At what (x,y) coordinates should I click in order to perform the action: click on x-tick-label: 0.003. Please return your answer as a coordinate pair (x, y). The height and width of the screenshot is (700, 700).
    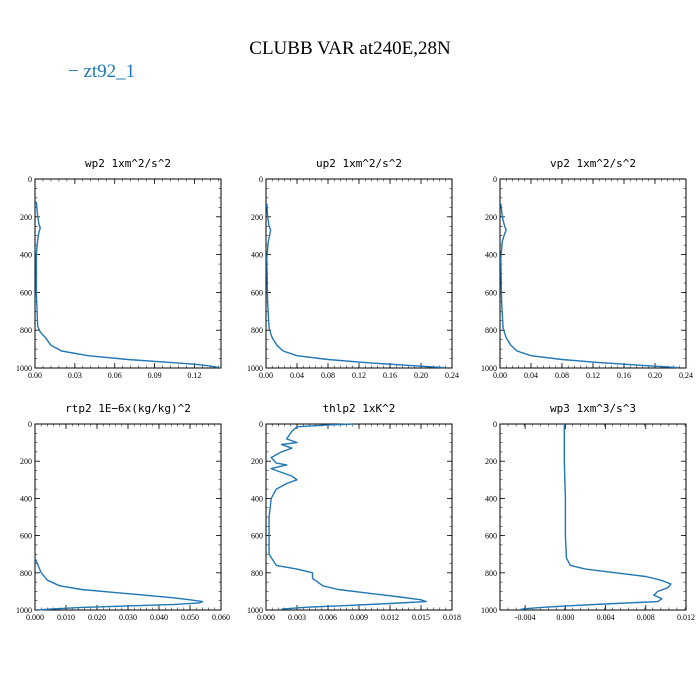
    Looking at the image, I should click on (297, 617).